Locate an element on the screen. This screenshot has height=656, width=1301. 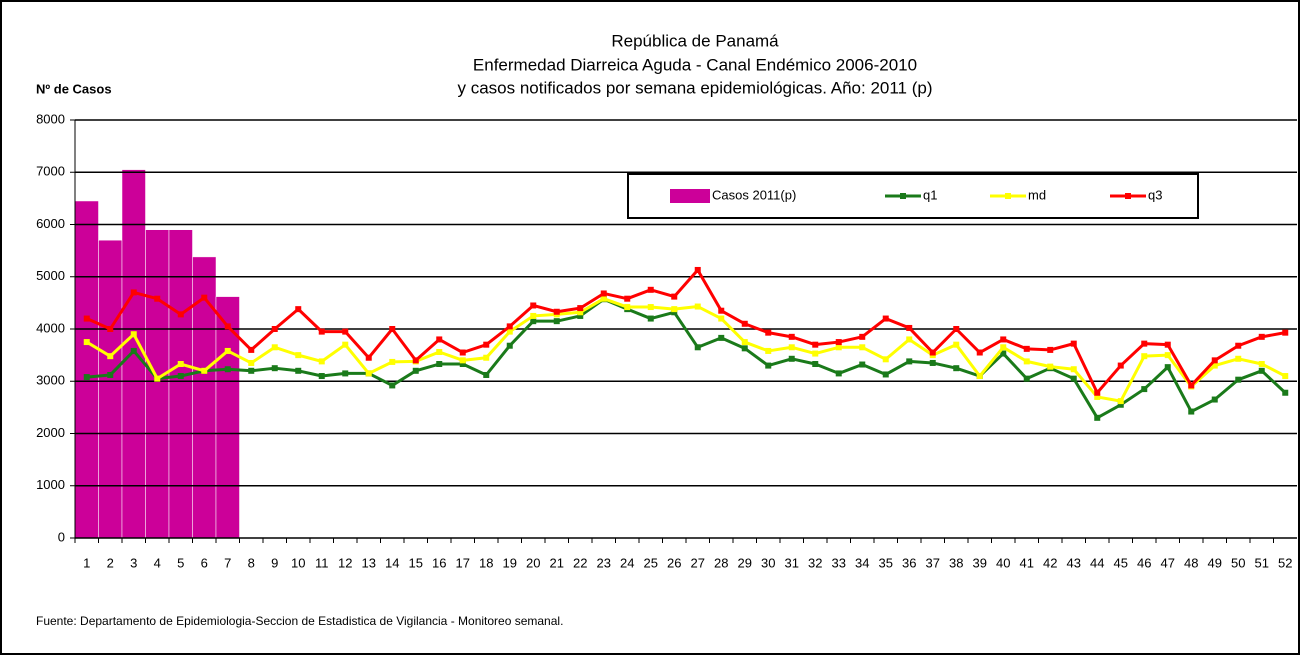
x-tick-label: 2 is located at coordinates (110, 562).